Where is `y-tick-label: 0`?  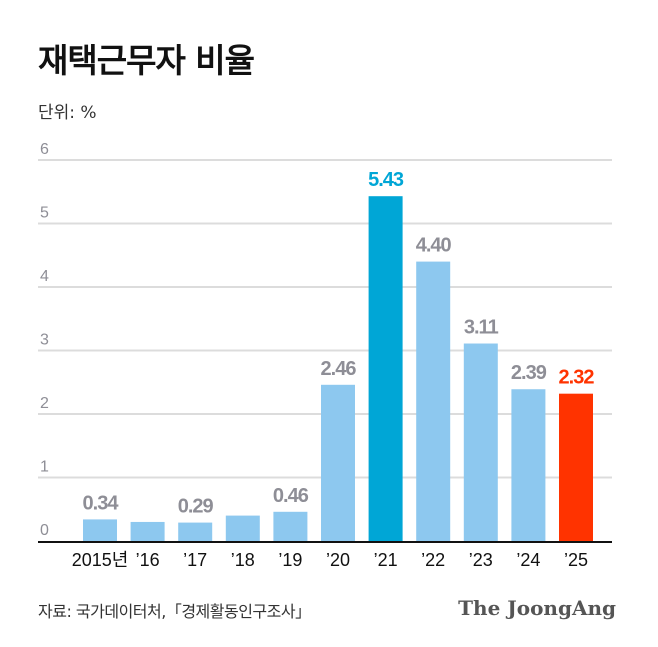 y-tick-label: 0 is located at coordinates (44, 530).